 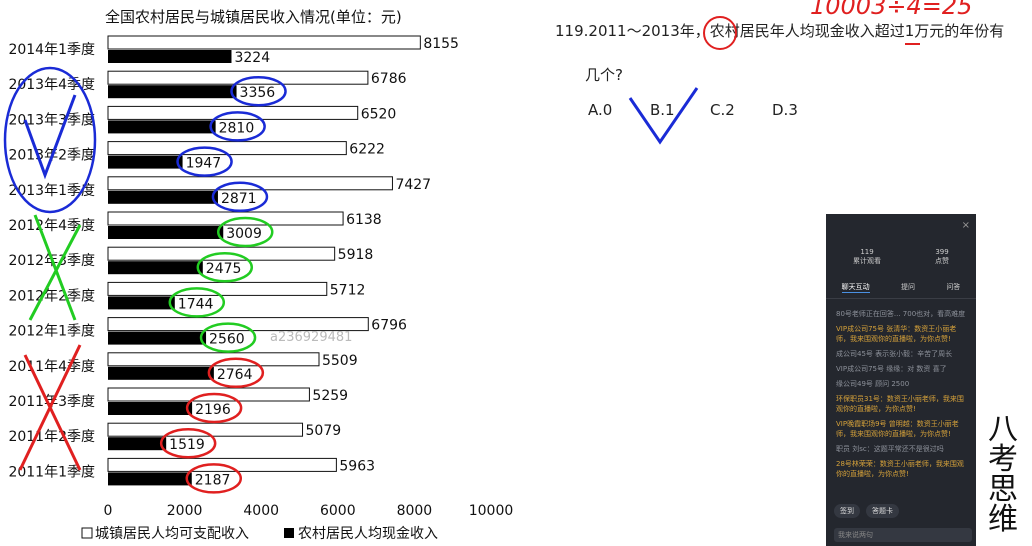 I want to click on close-icon: ×, so click(x=965, y=225).